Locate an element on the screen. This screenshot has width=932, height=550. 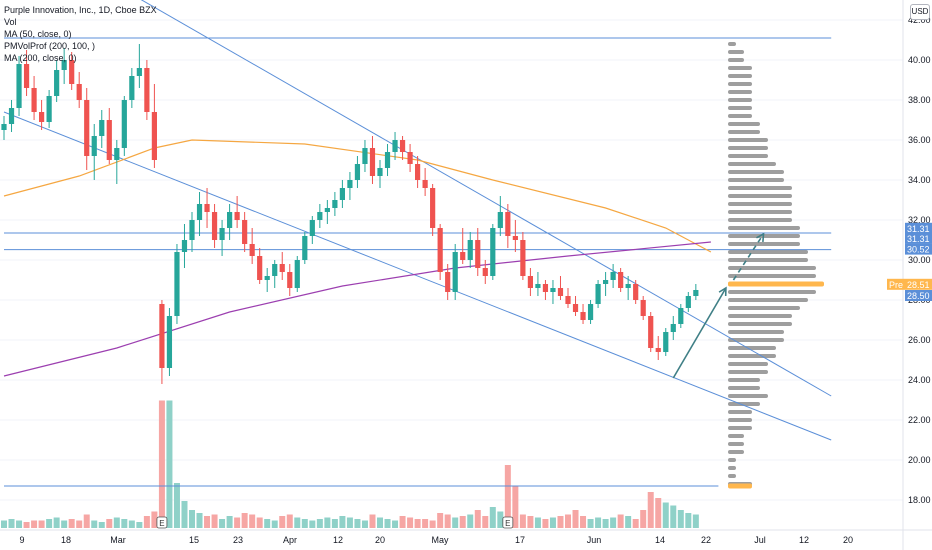
arrow-head is located at coordinates (722, 291).